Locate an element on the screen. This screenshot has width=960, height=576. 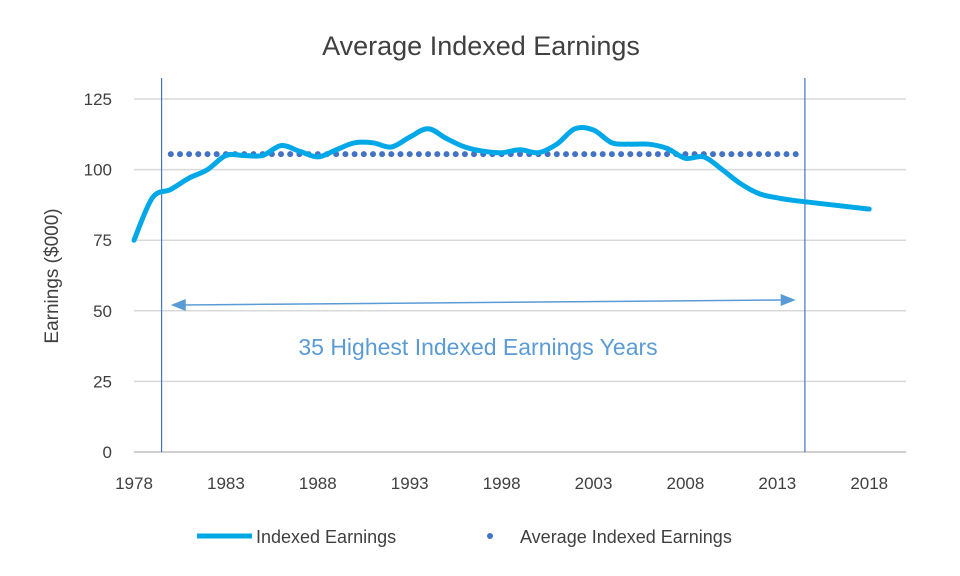
x-tick-label: 1998 is located at coordinates (502, 483).